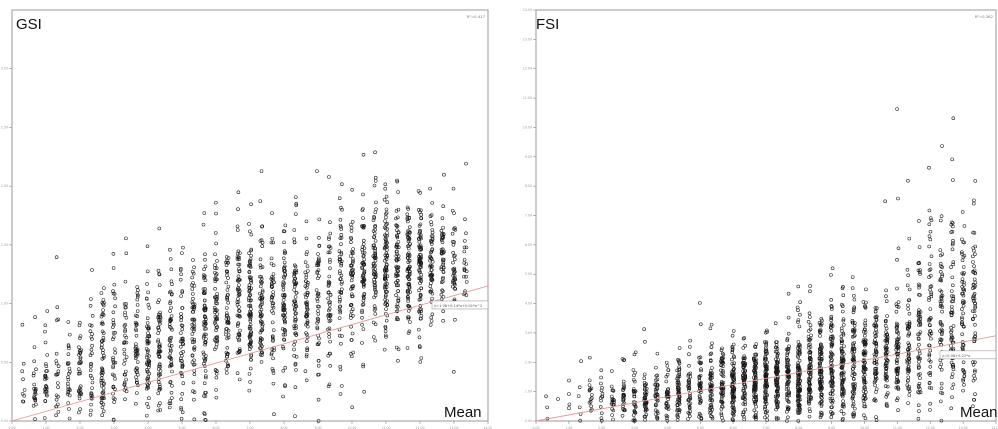  Describe the element at coordinates (463, 412) in the screenshot. I see `gsi-x-axis-label: Mean` at that location.